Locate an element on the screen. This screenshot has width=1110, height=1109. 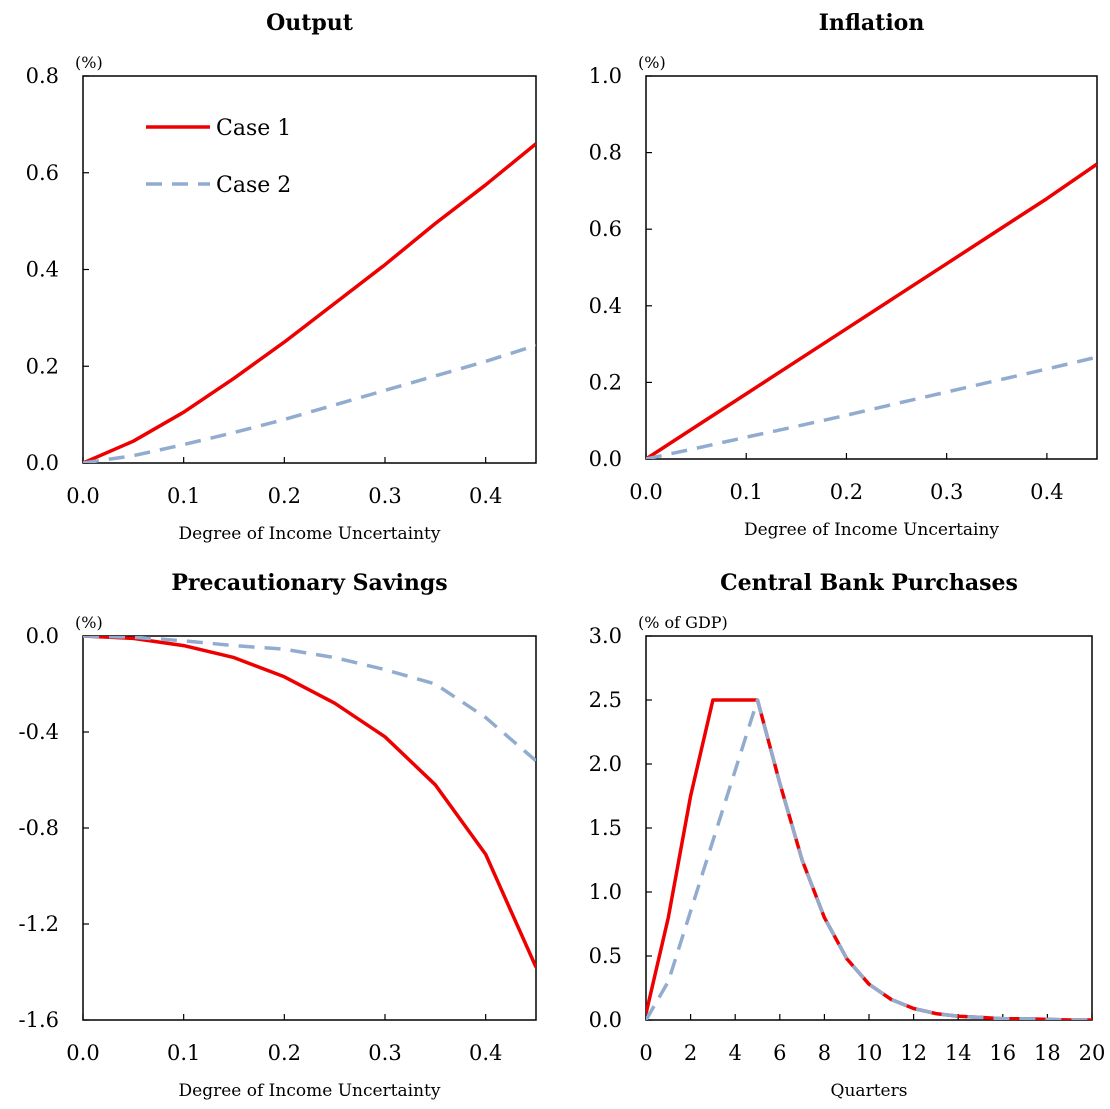
x-tick-label: 14 is located at coordinates (958, 1053).